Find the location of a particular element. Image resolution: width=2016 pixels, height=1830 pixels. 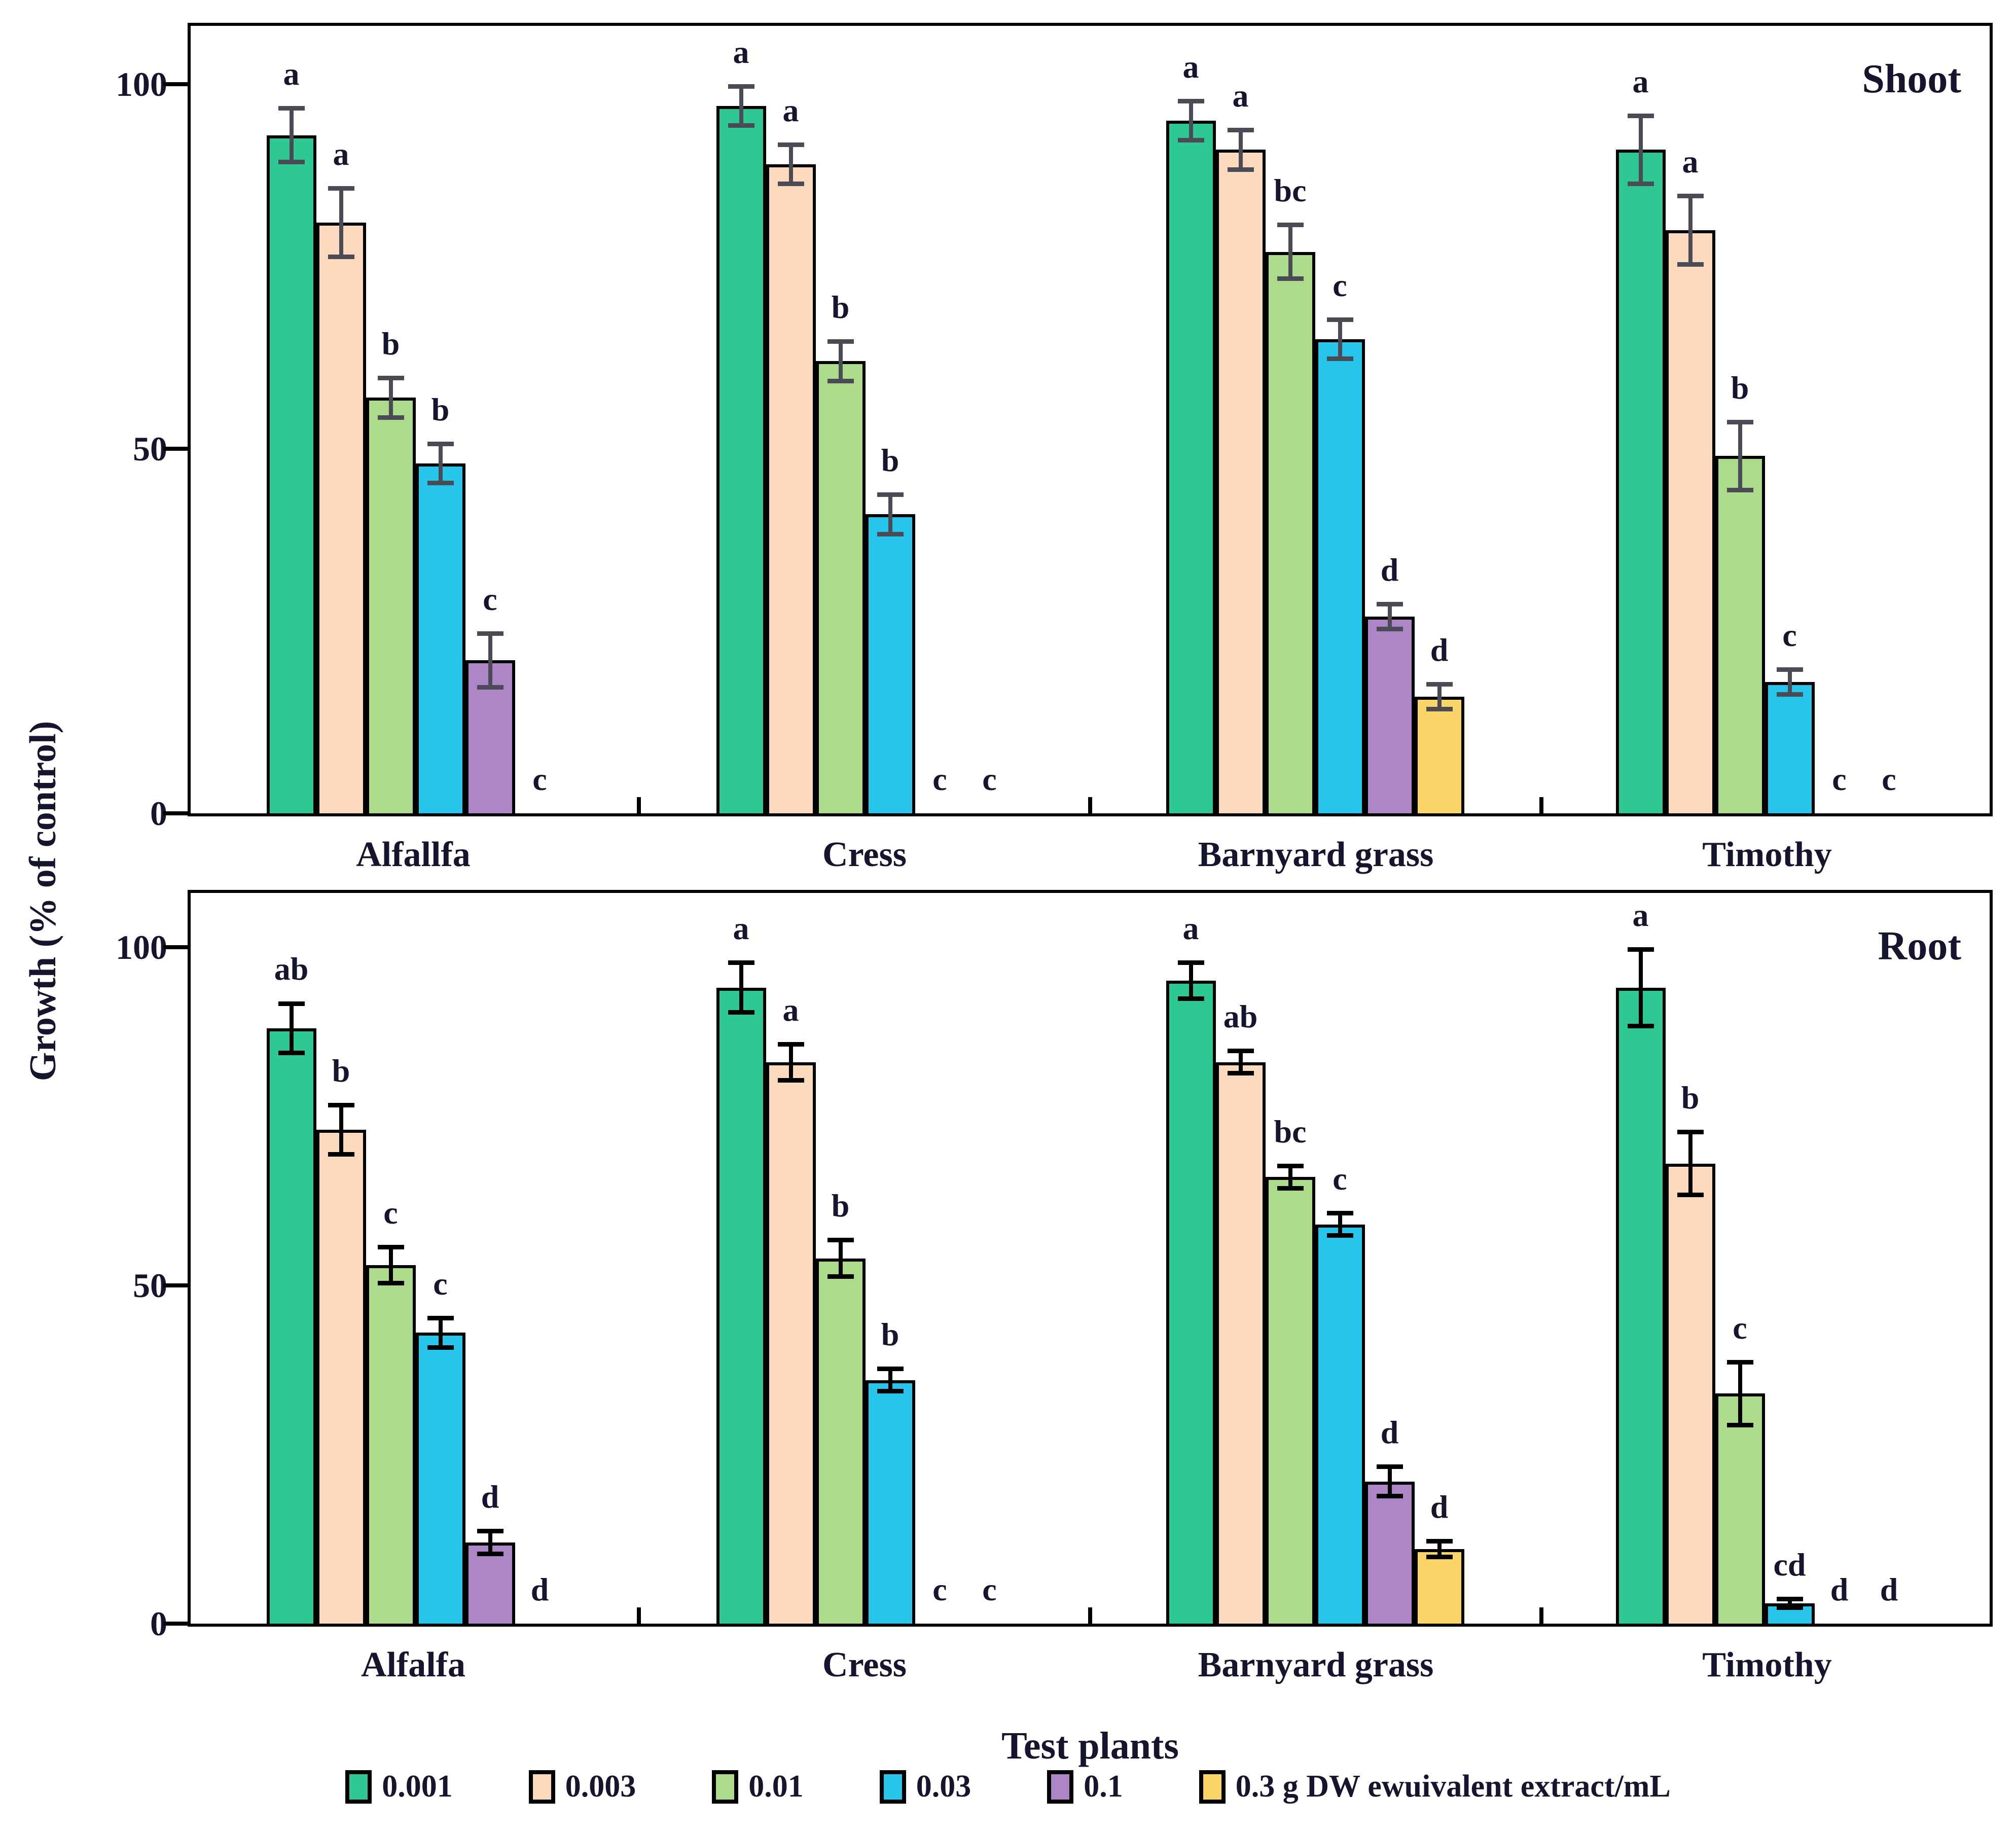

y-tick-label: 0 is located at coordinates (158, 1623).